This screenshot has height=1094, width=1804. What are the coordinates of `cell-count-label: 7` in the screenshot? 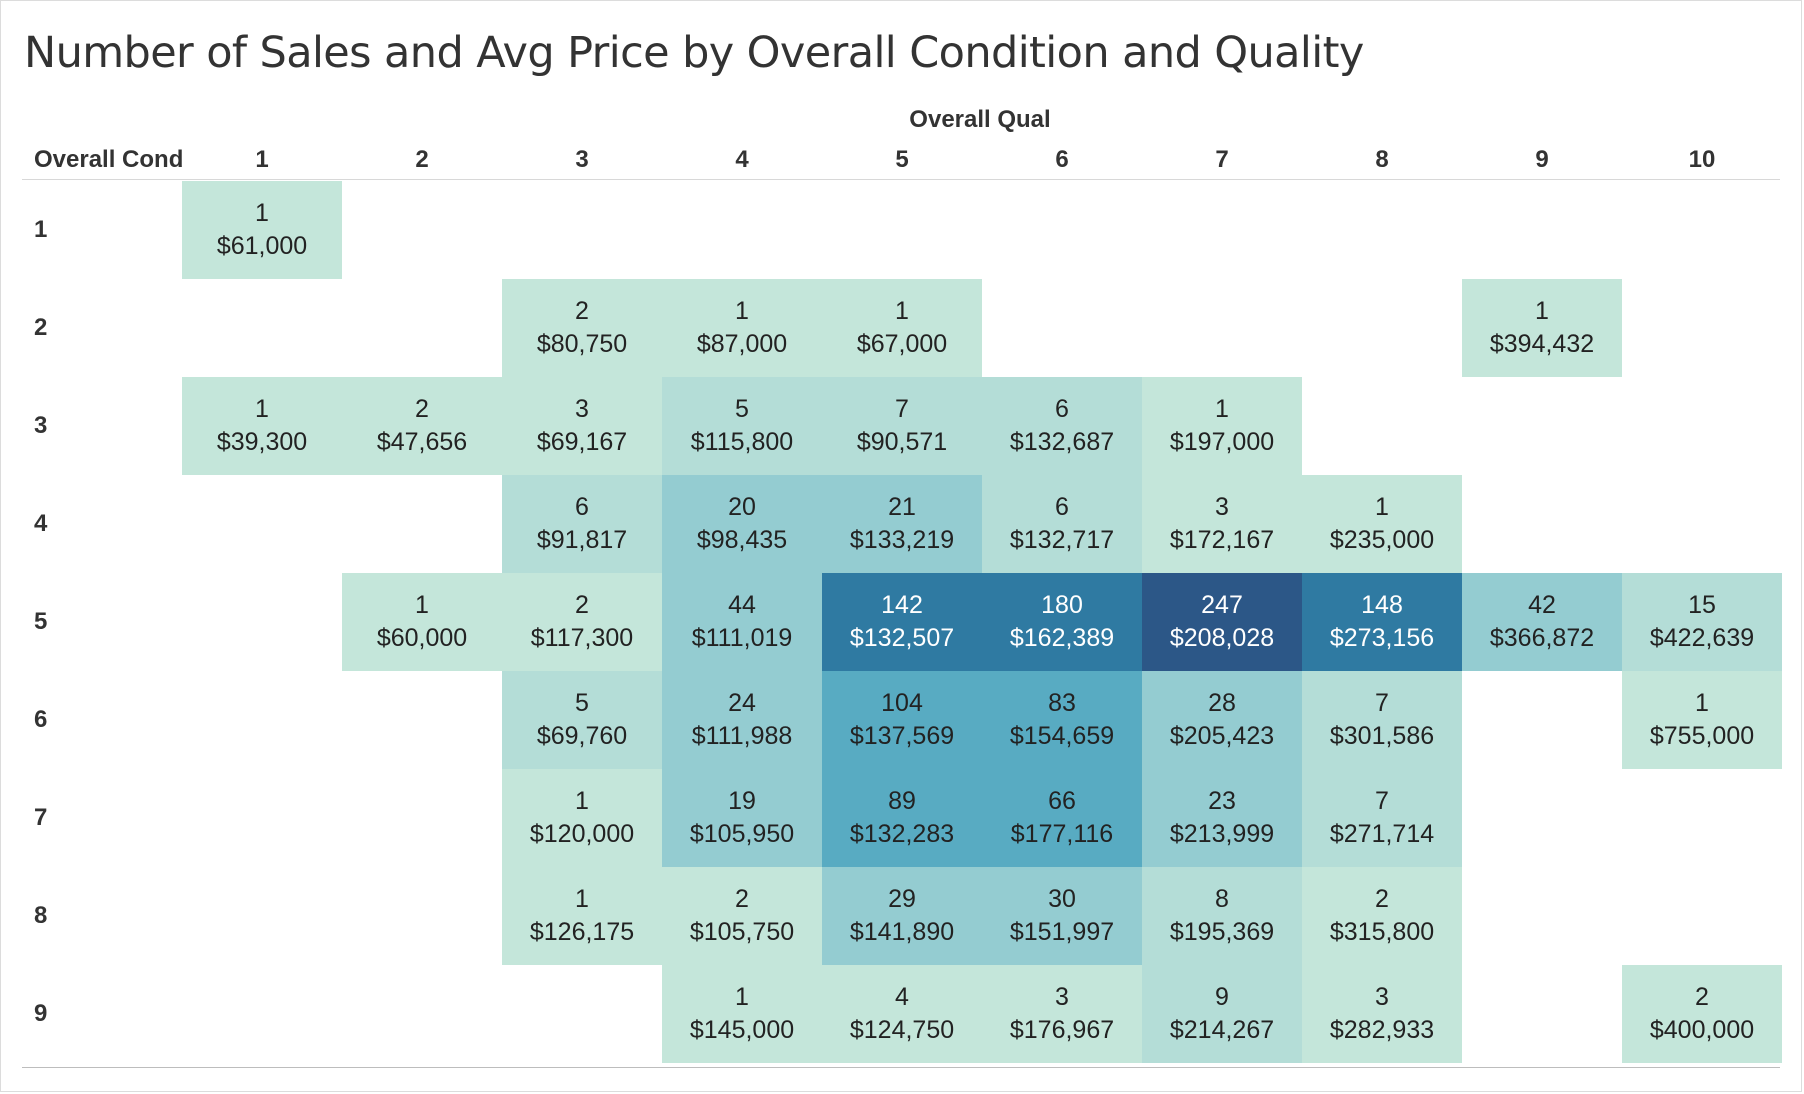 It's located at (1382, 703).